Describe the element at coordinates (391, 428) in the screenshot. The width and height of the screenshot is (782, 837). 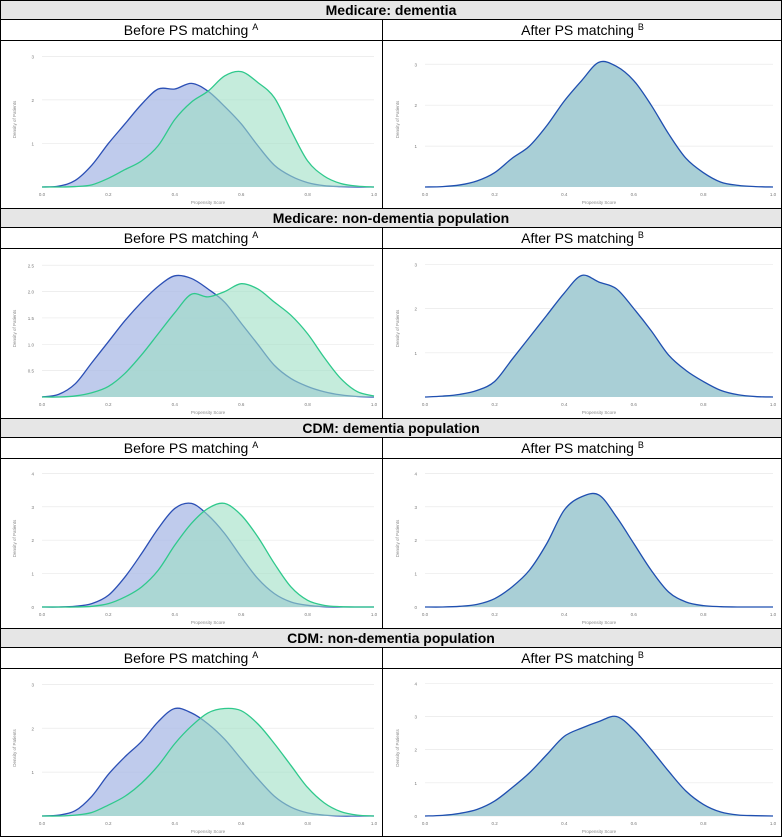
I see `section-title: CDM: dementia population` at that location.